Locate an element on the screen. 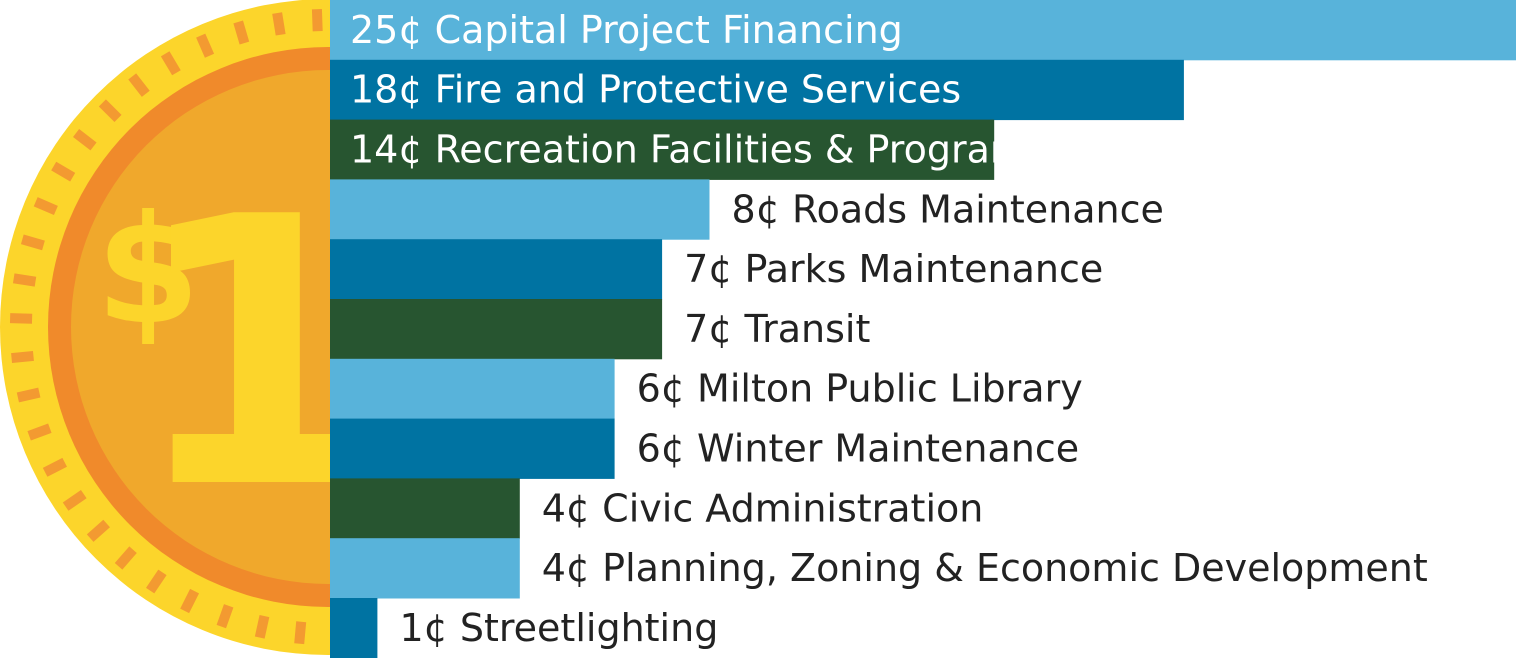 The width and height of the screenshot is (1516, 662). coin-dollar-sign: $ is located at coordinates (148, 271).